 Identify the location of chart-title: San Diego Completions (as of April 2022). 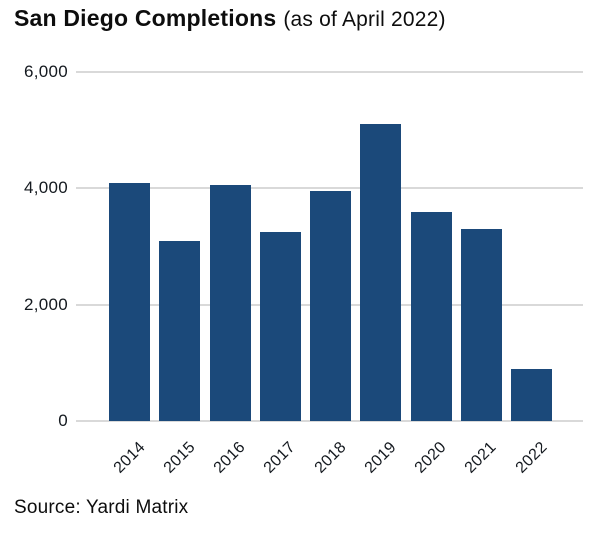
(230, 19).